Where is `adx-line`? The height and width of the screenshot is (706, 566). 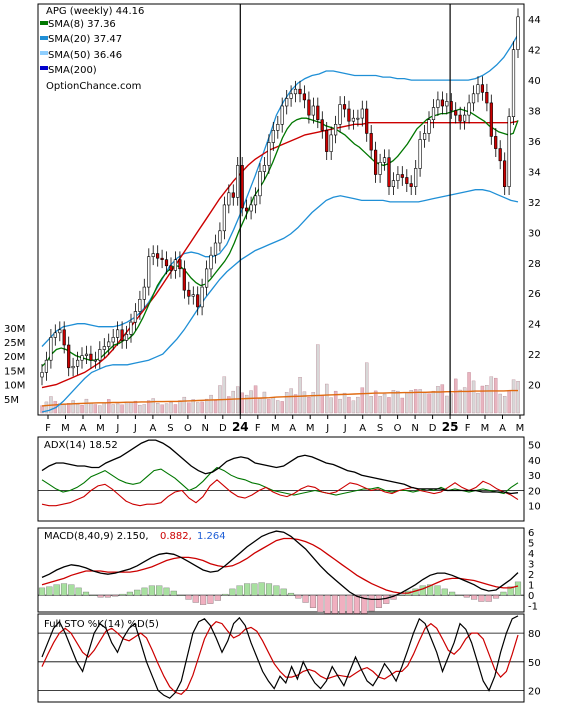 adx-line is located at coordinates (280, 467).